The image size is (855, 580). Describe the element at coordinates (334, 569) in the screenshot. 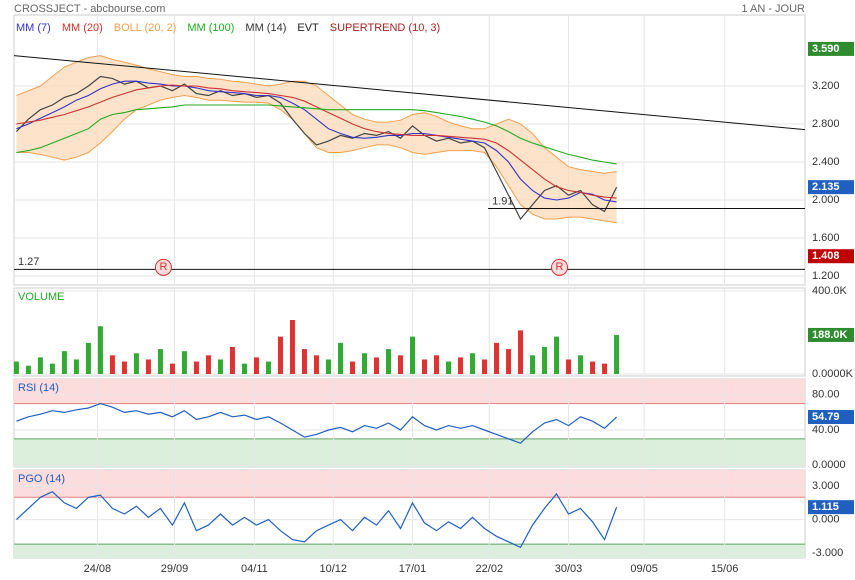

I see `x-tick-label: 10/12` at that location.